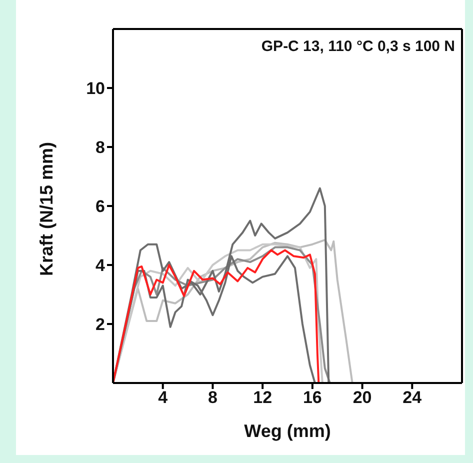 The image size is (473, 463). What do you see at coordinates (262, 398) in the screenshot?
I see `x-tick-label: 12` at bounding box center [262, 398].